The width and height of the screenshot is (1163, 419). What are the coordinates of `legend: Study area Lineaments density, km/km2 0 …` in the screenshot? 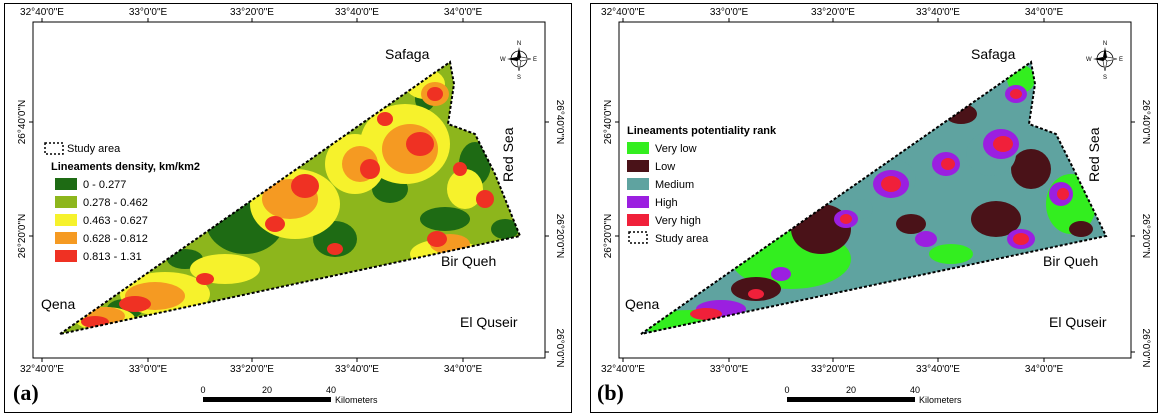 It's located at (122, 202).